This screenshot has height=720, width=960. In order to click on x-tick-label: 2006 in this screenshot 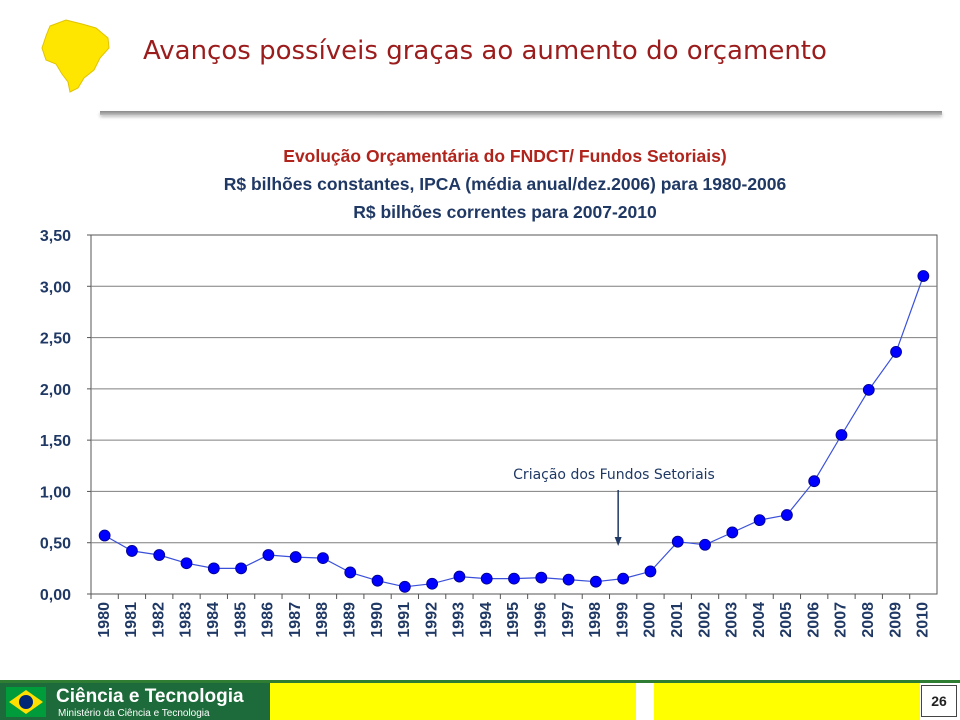, I will do `click(813, 620)`.